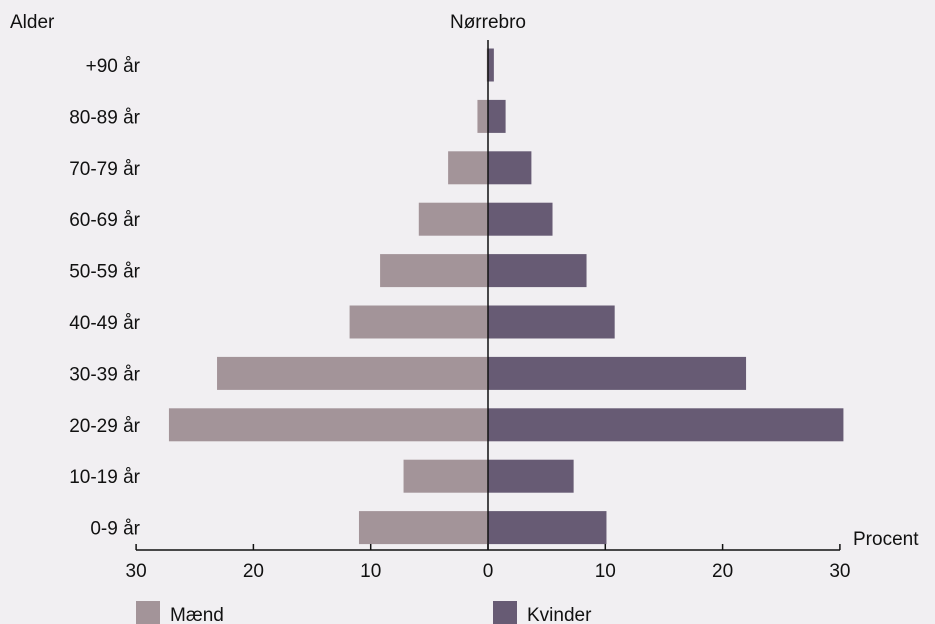 This screenshot has width=935, height=624. What do you see at coordinates (364, 612) in the screenshot?
I see `legend: Mænd Kvinder` at bounding box center [364, 612].